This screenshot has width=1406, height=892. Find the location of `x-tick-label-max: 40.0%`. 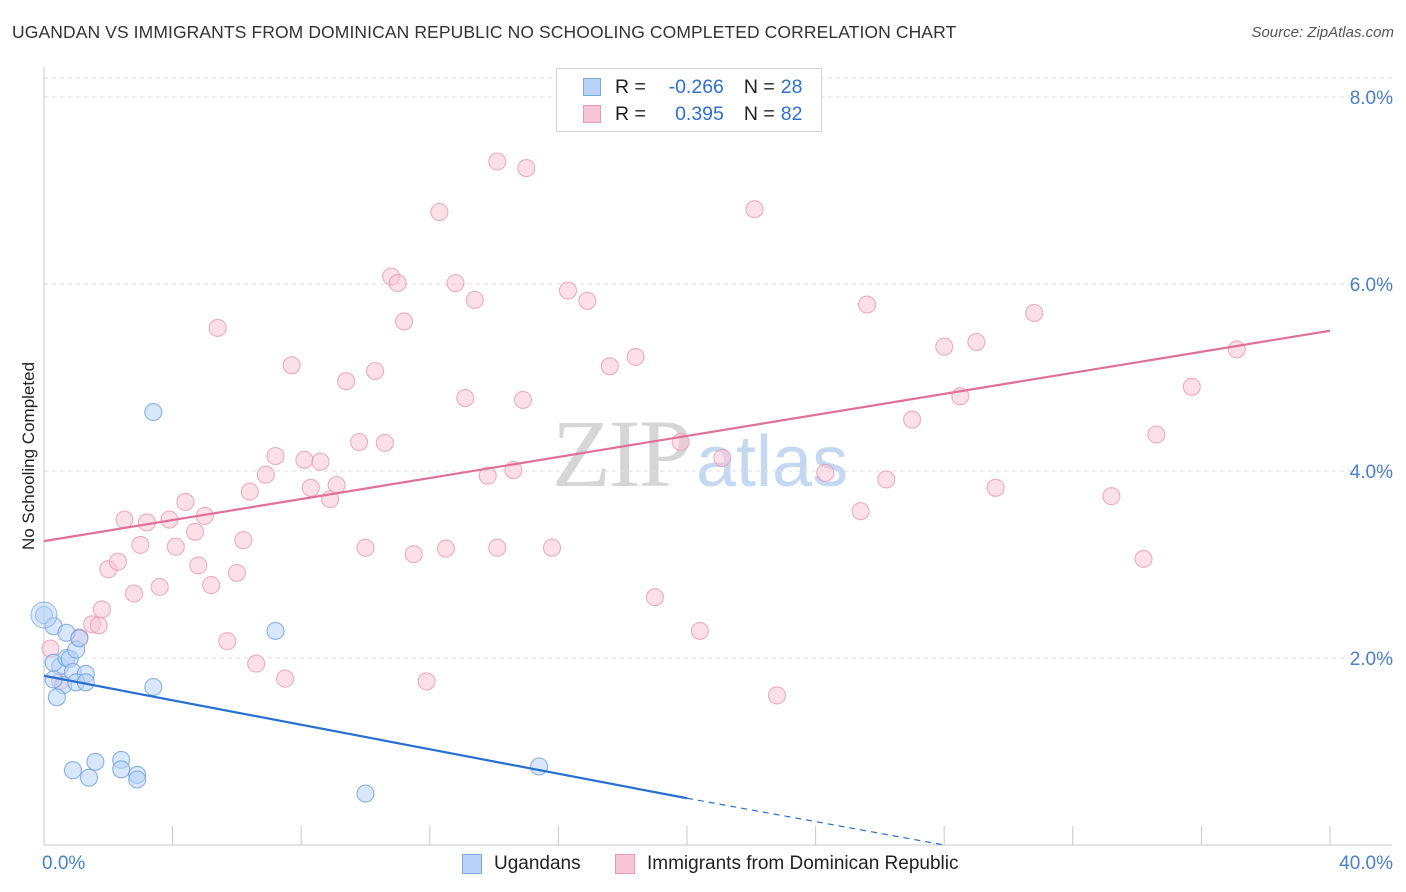

x-tick-label-max: 40.0% is located at coordinates (1366, 863).